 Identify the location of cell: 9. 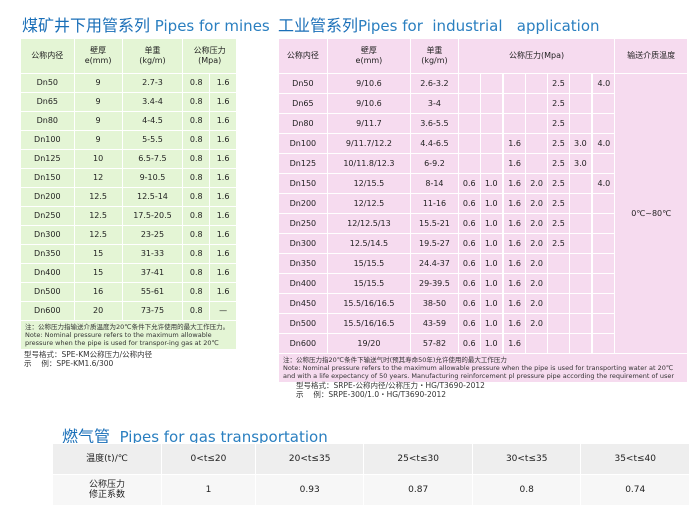
(98, 140).